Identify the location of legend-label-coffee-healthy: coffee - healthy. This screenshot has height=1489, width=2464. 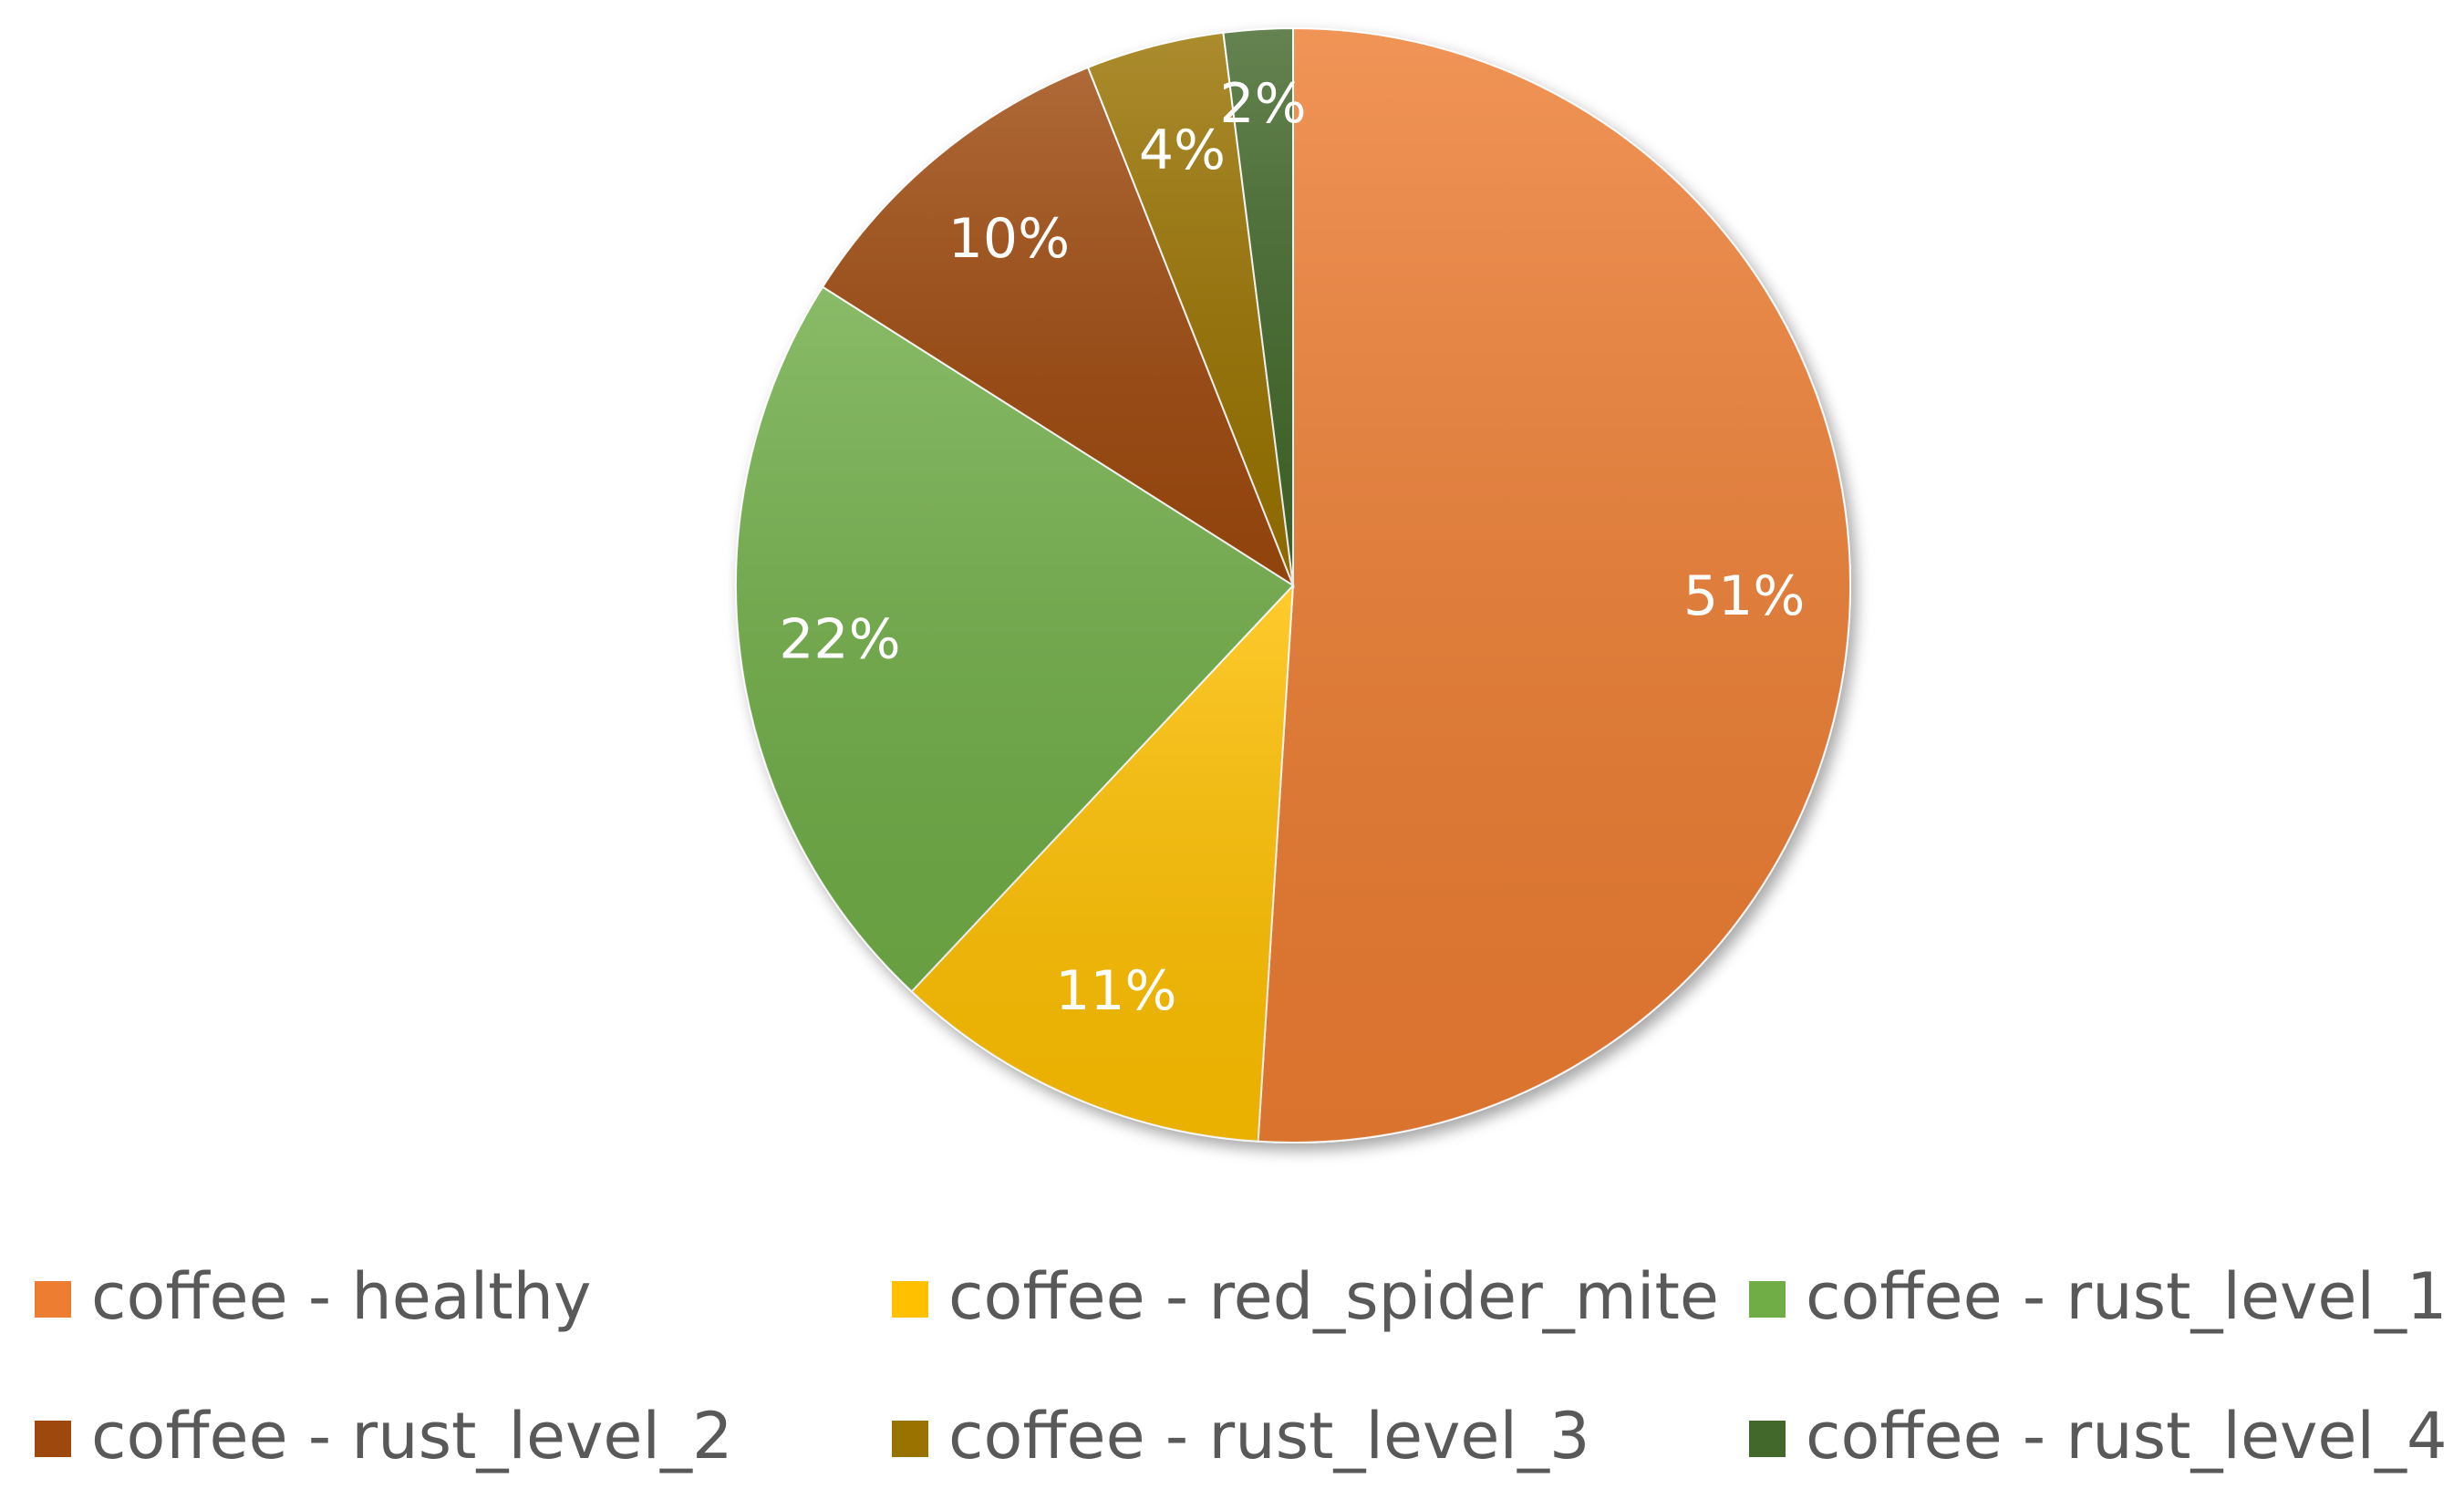
(341, 1296).